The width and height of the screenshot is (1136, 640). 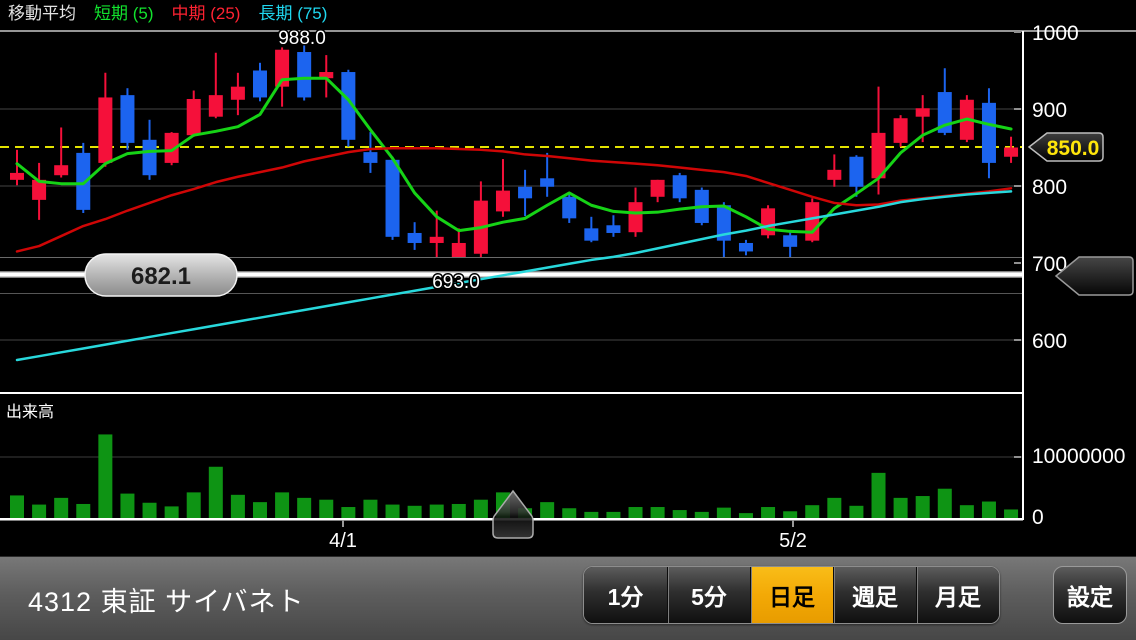 I want to click on cursor-price-value: 682.1, so click(x=161, y=276).